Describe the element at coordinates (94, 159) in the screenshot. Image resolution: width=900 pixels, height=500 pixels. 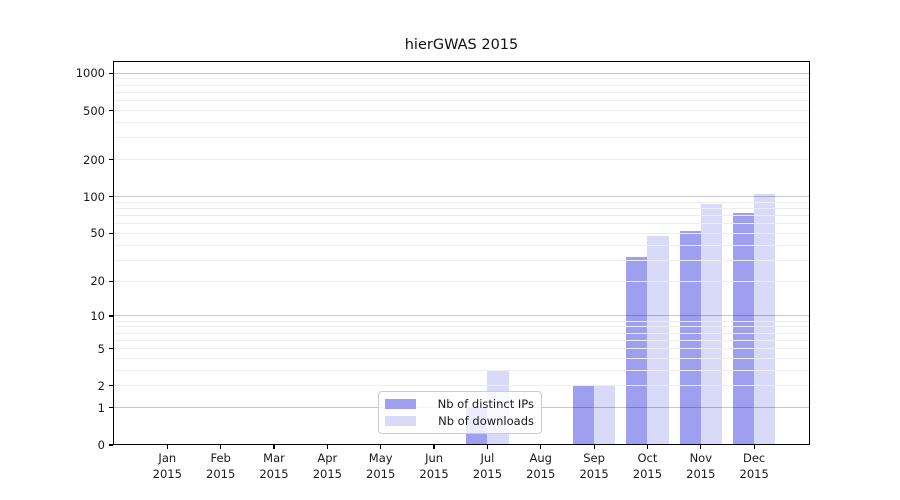
I see `y-tick-label-200: 200` at that location.